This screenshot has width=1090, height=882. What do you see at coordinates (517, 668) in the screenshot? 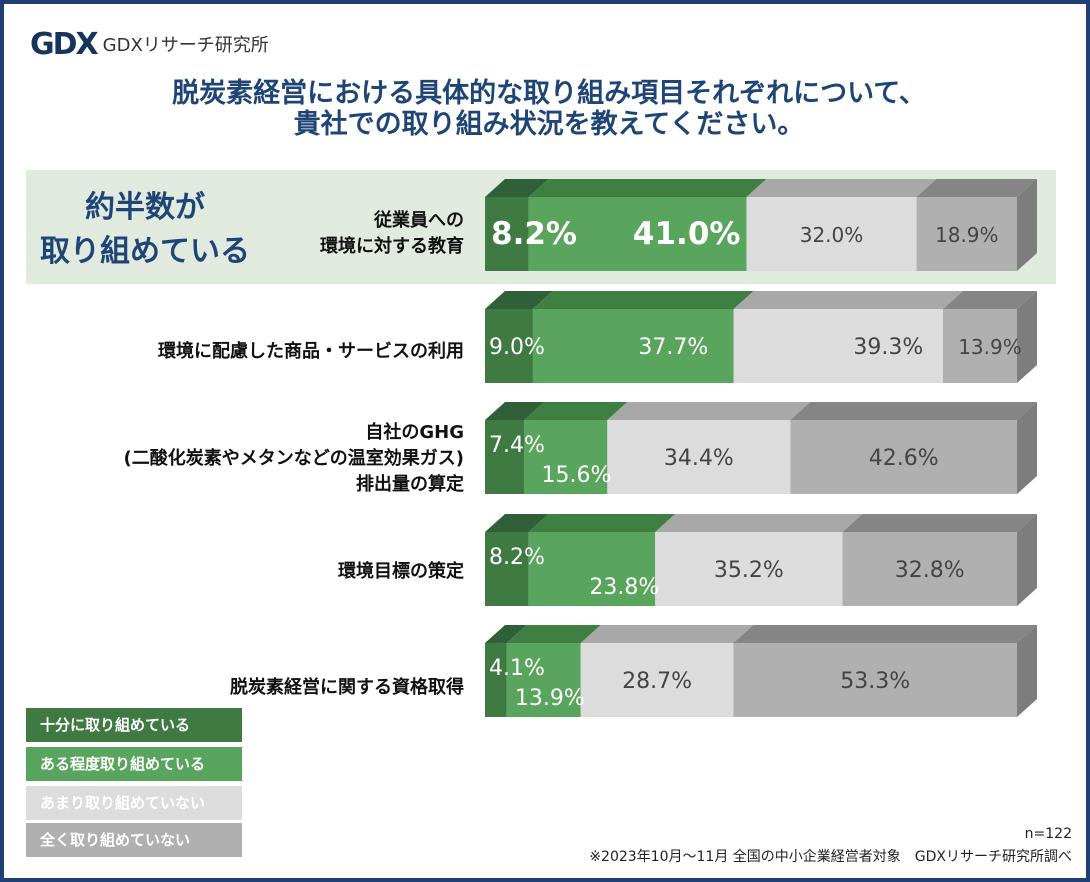
I see `data-label-4-0: 4.1%` at bounding box center [517, 668].